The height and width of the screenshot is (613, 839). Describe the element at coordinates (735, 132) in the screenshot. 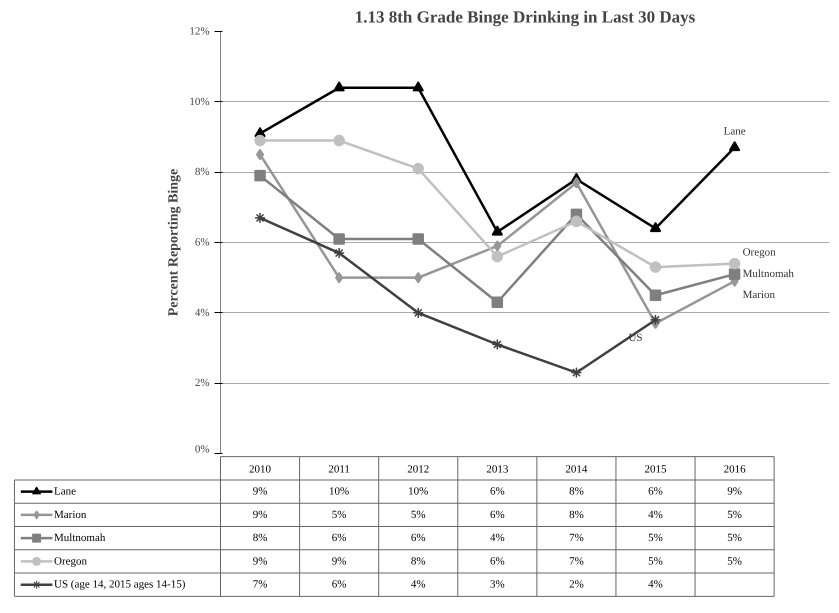

I see `annotation: Lane` at that location.